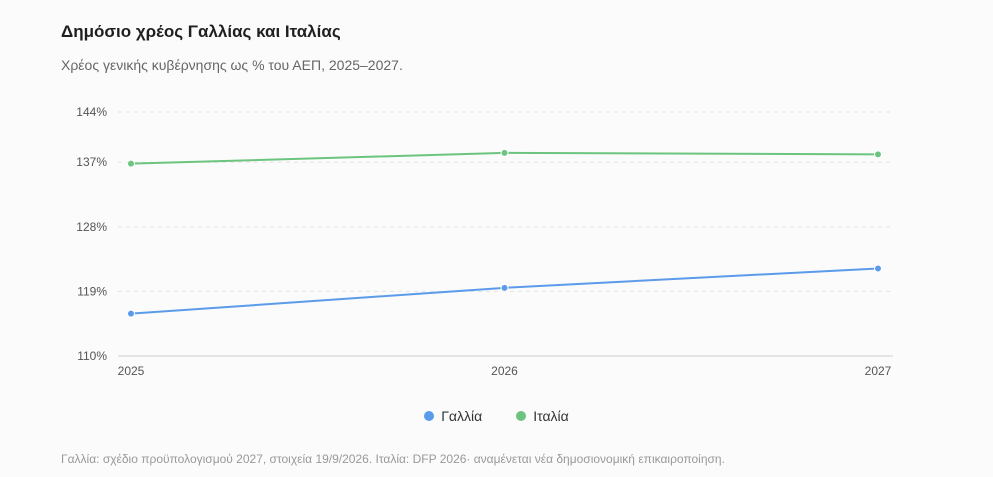 Image resolution: width=993 pixels, height=477 pixels. I want to click on data-point-france-2025, so click(131, 313).